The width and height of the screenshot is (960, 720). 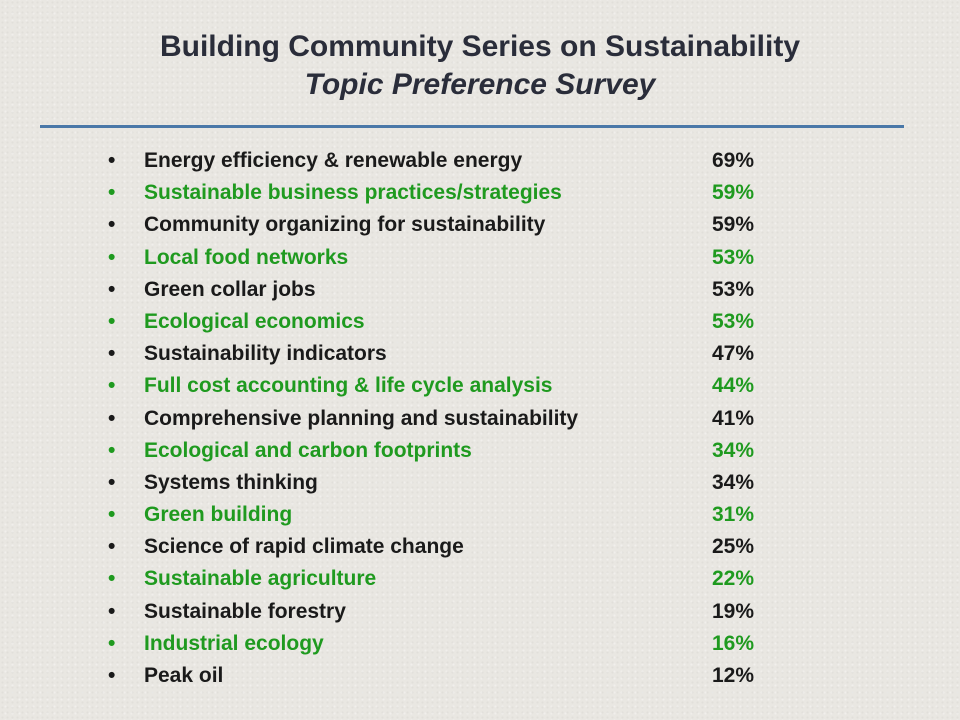 I want to click on topic-percent: 69%, so click(x=733, y=160).